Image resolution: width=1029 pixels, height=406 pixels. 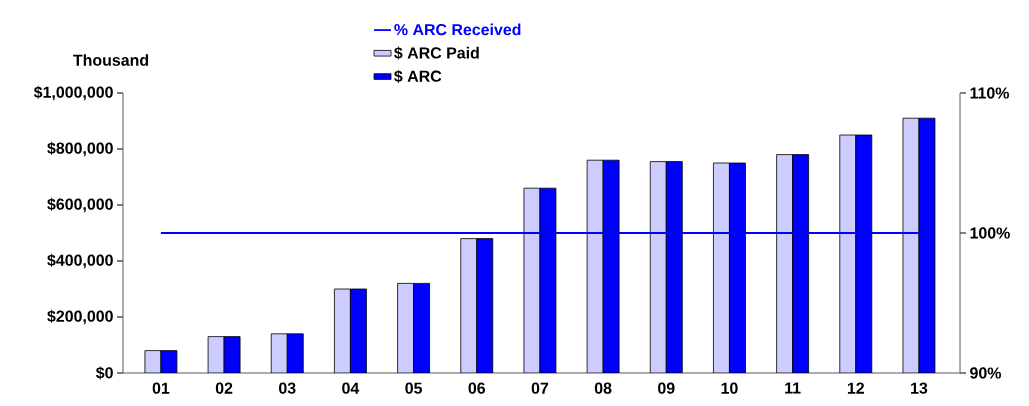 I want to click on legend-label: $ ARC, so click(x=418, y=76).